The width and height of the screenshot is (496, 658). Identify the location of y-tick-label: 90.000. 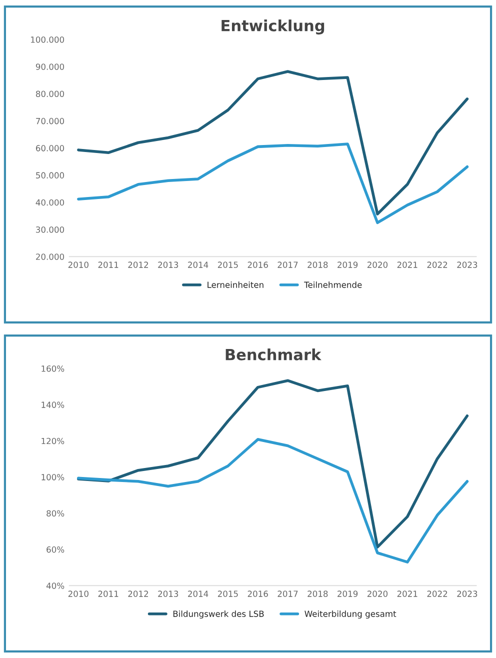
(50, 67).